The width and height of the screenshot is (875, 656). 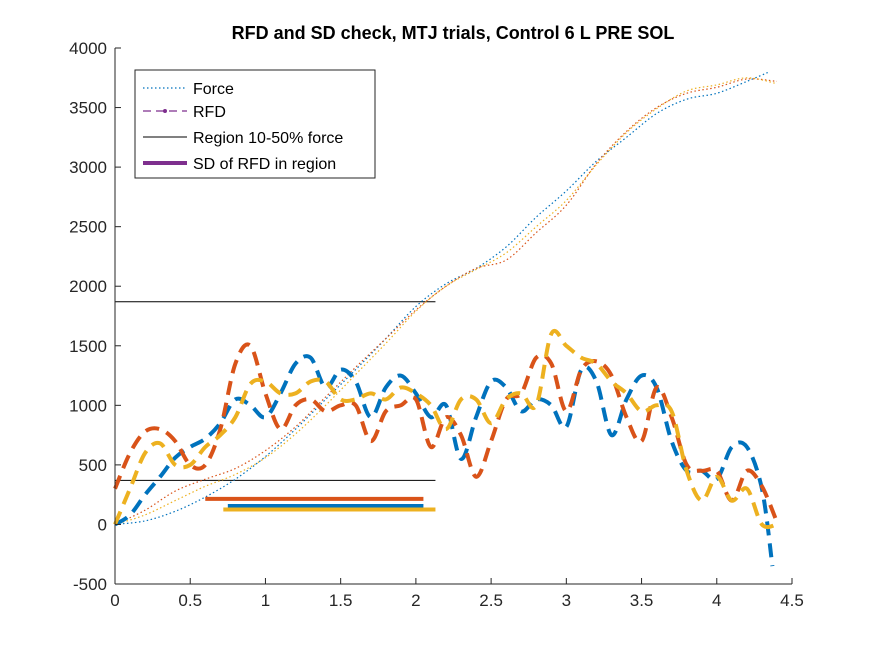 What do you see at coordinates (88, 346) in the screenshot?
I see `y-tick-label: 1500` at bounding box center [88, 346].